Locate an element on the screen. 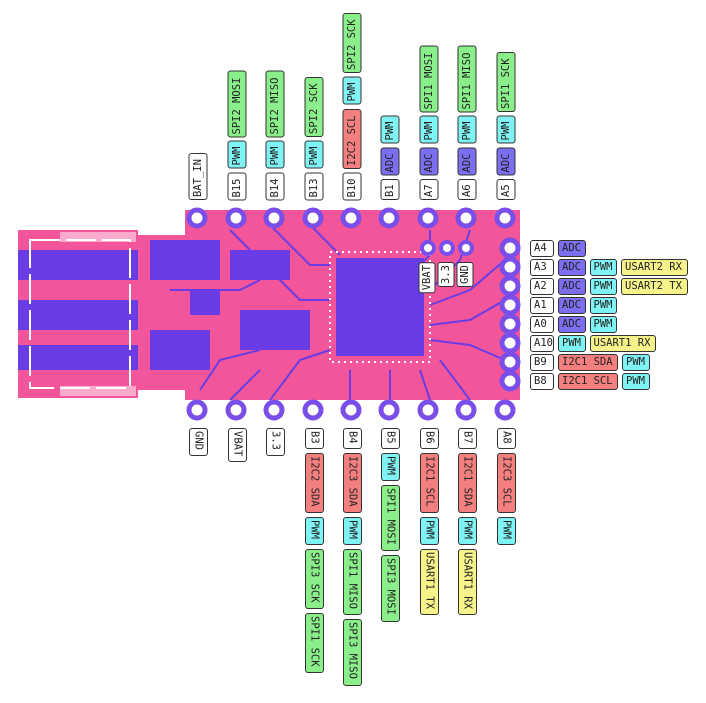 This screenshot has height=703, width=706. pin-func-b7-2: PWM is located at coordinates (467, 531).